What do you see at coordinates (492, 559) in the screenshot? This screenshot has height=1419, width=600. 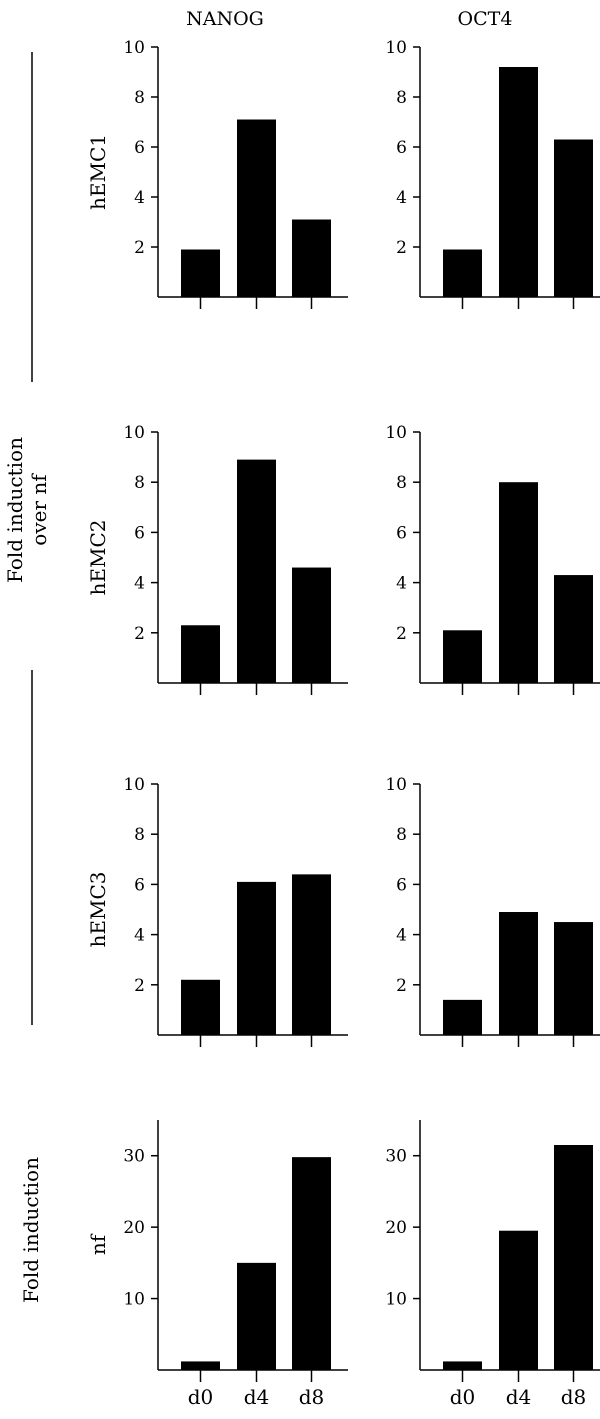 I see `panel-hemc2-oct4: 2 4 6 8 10` at bounding box center [492, 559].